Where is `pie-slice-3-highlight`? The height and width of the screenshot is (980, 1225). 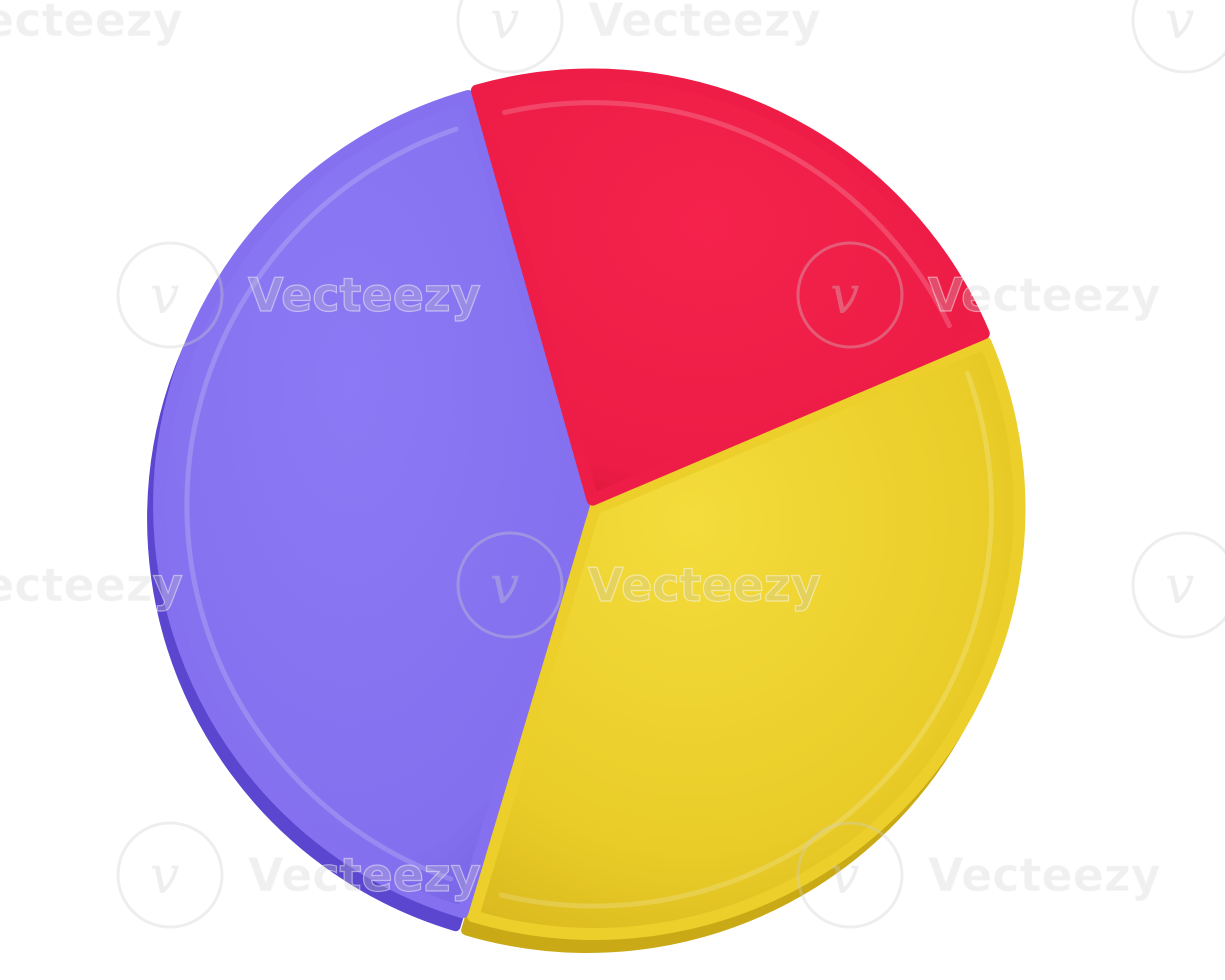
pie-slice-3-highlight is located at coordinates (727, 214).